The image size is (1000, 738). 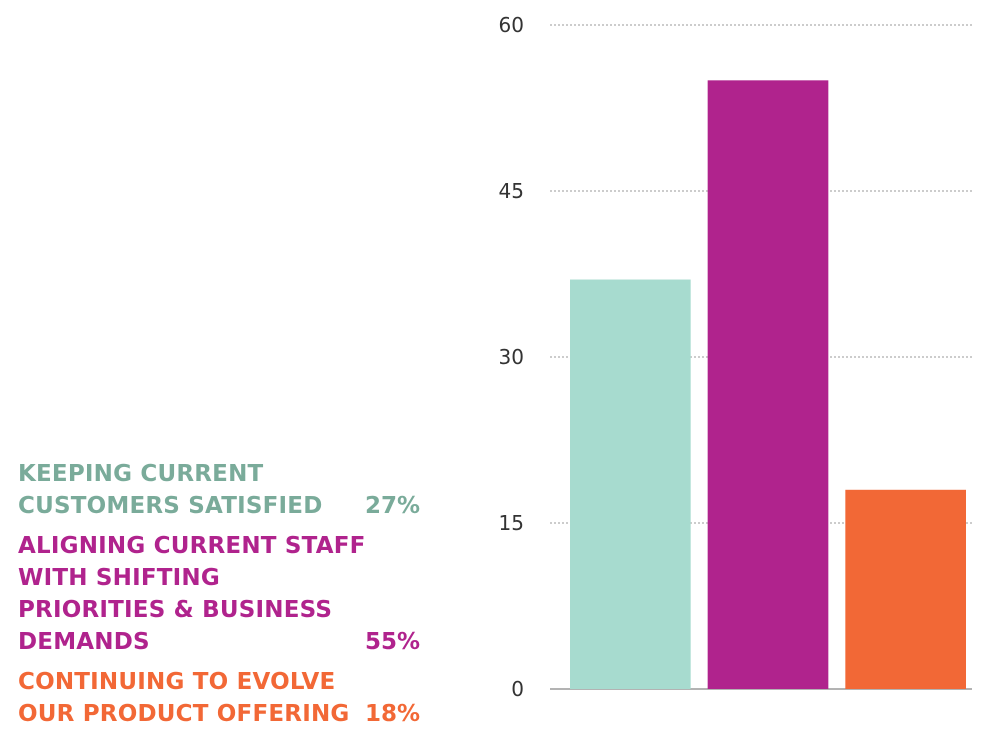 I want to click on y-tick-label: 60, so click(x=511, y=25).